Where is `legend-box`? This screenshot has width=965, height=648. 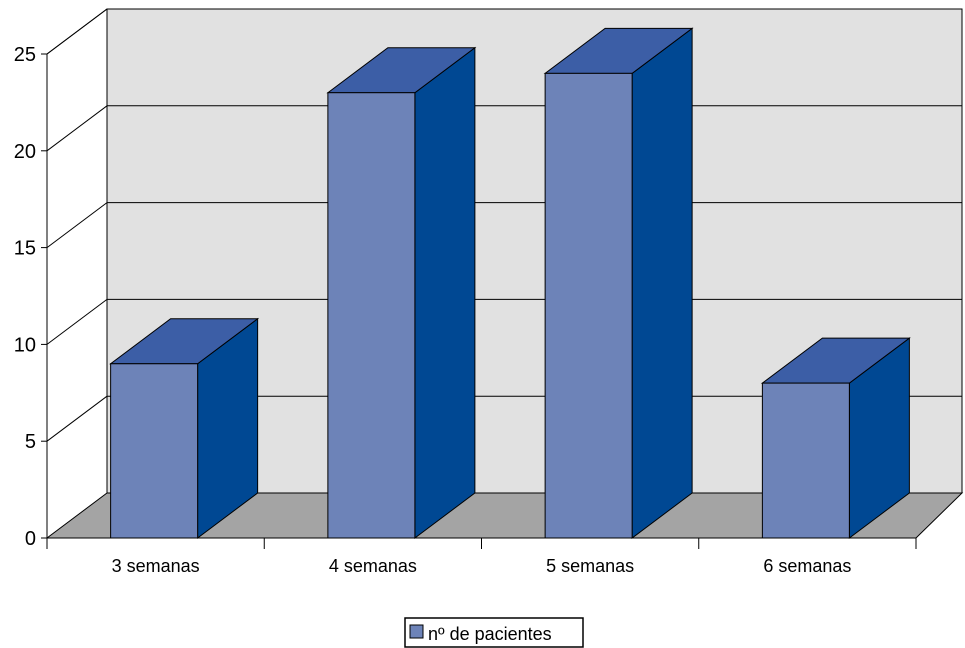 legend-box is located at coordinates (494, 632).